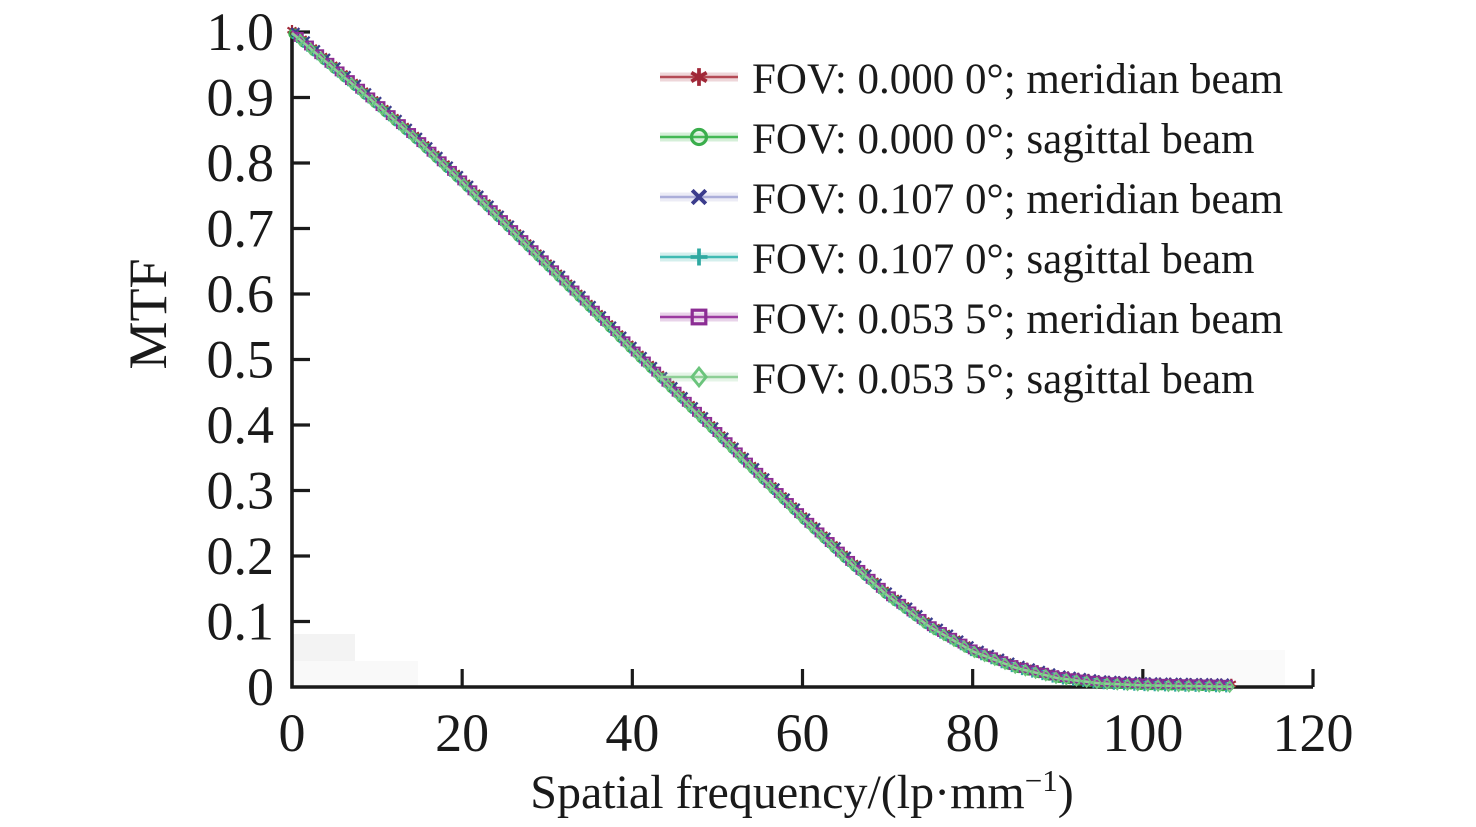 This screenshot has width=1476, height=827. Describe the element at coordinates (241, 556) in the screenshot. I see `y-tick-label: 0.2` at that location.